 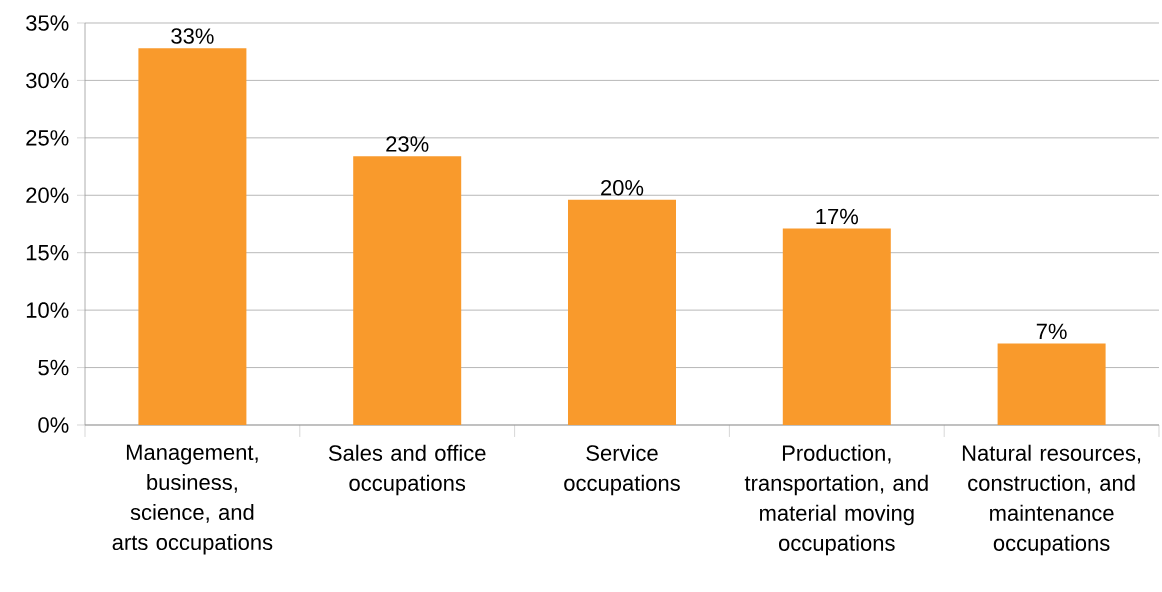 What do you see at coordinates (47, 195) in the screenshot?
I see `y-tick-label: 20%` at bounding box center [47, 195].